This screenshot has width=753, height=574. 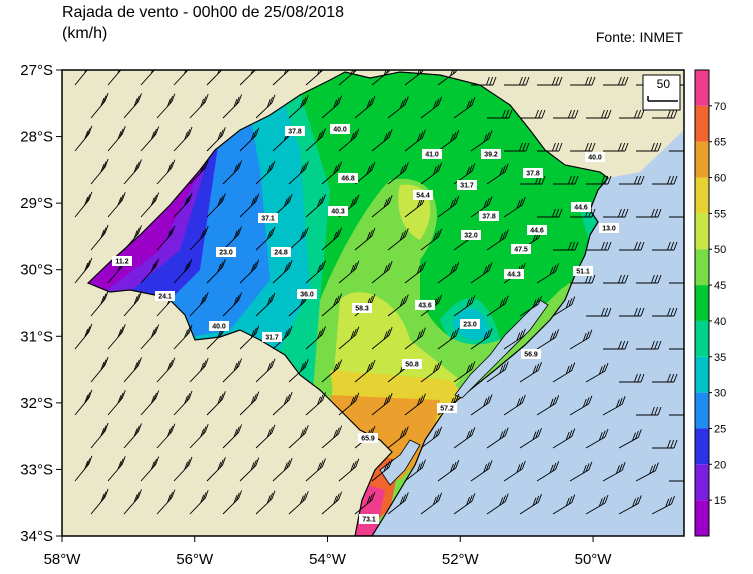 I want to click on lon-label: 54°W, so click(x=328, y=559).